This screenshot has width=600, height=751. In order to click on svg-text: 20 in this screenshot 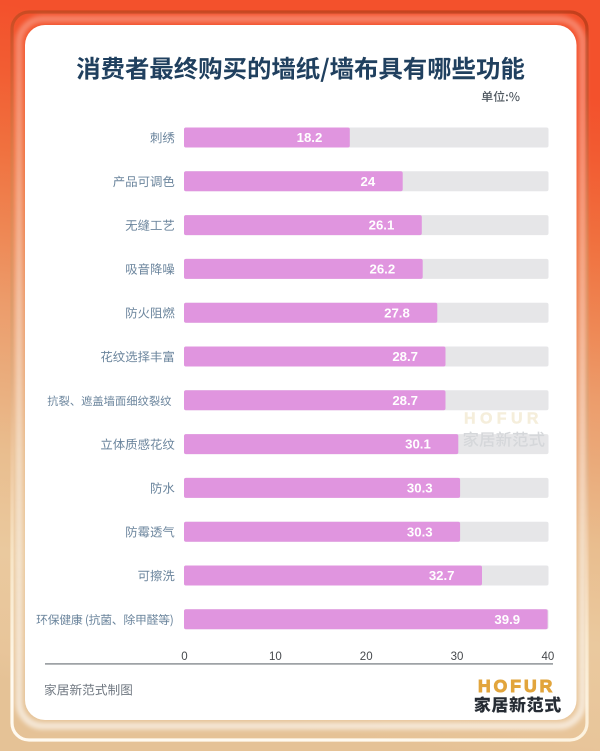, I will do `click(366, 657)`.